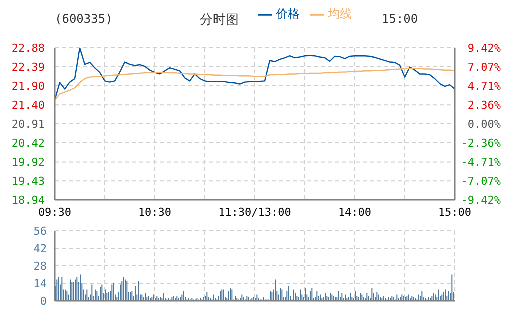 The image size is (505, 330). What do you see at coordinates (43, 301) in the screenshot?
I see `y-tick-label: 0` at bounding box center [43, 301].